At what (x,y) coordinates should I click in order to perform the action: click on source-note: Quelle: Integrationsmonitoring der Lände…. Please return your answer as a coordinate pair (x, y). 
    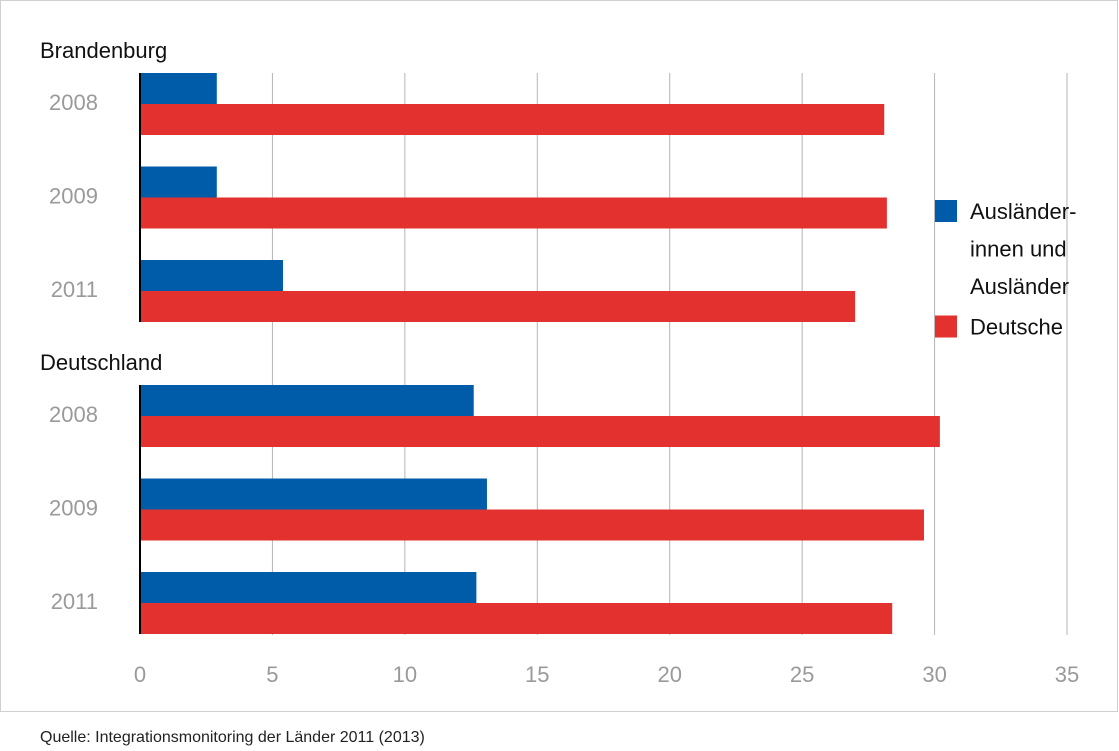
    Looking at the image, I should click on (232, 737).